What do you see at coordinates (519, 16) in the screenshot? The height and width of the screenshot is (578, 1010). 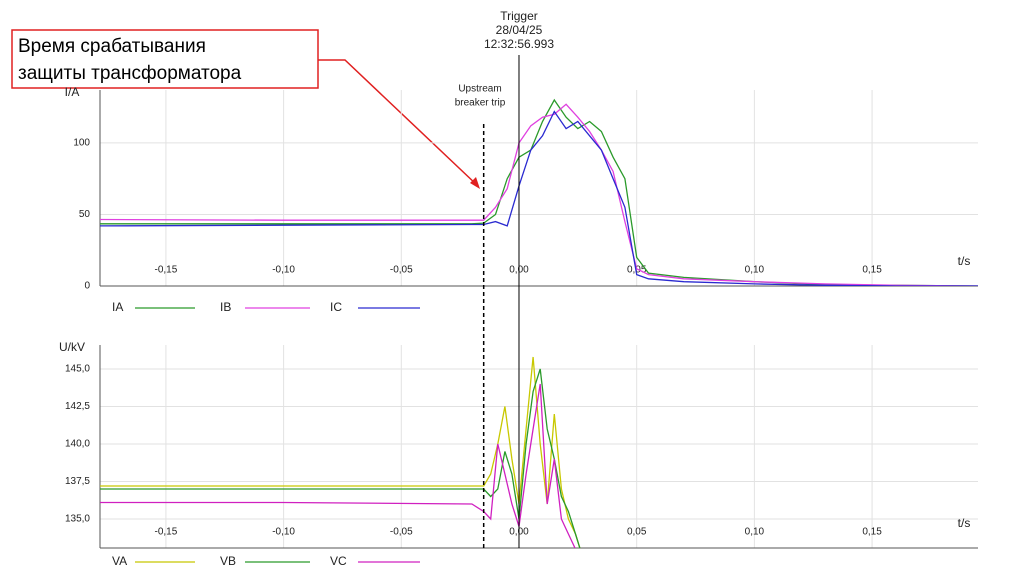 I see `trigger-label: Trigger` at bounding box center [519, 16].